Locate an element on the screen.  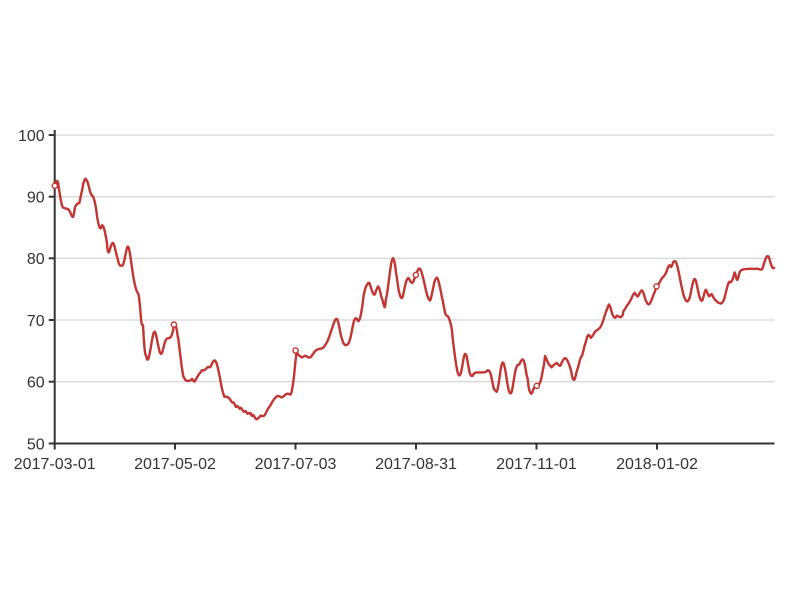
svg-text: 50 is located at coordinates (36, 444).